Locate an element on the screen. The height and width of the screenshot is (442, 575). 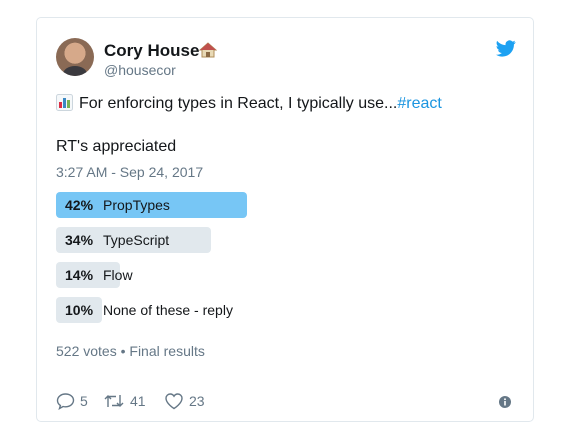
poll-percent: 34% is located at coordinates (79, 240).